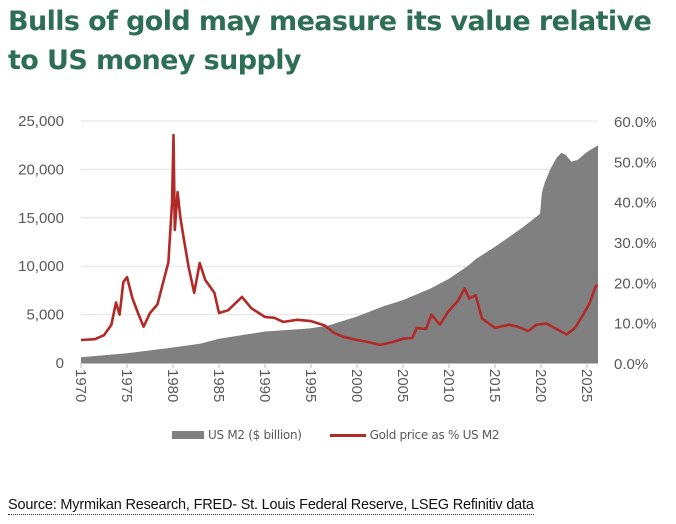  I want to click on y-right-tick-label: 10.0%, so click(635, 324).